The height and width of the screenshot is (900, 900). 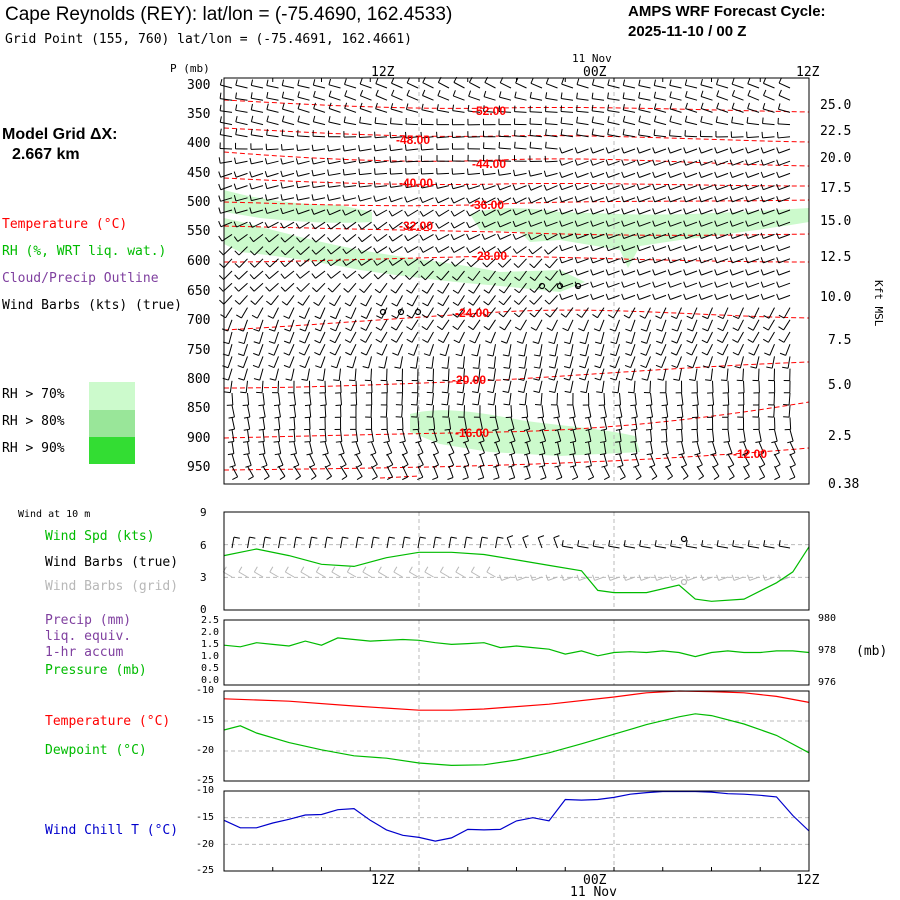 I want to click on p-tick: 700, so click(x=199, y=320).